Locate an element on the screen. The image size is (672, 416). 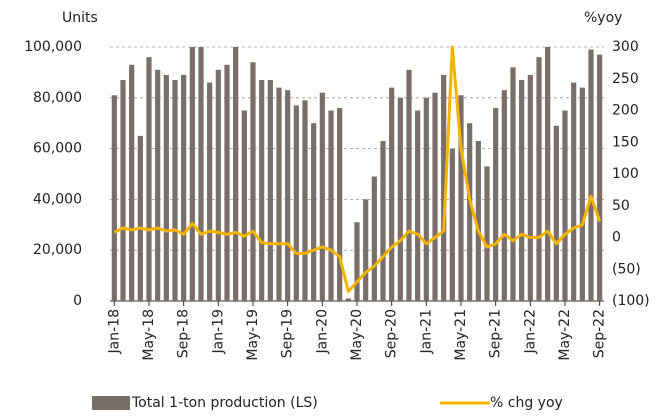
x-tick-label: Sep-21 is located at coordinates (496, 333).